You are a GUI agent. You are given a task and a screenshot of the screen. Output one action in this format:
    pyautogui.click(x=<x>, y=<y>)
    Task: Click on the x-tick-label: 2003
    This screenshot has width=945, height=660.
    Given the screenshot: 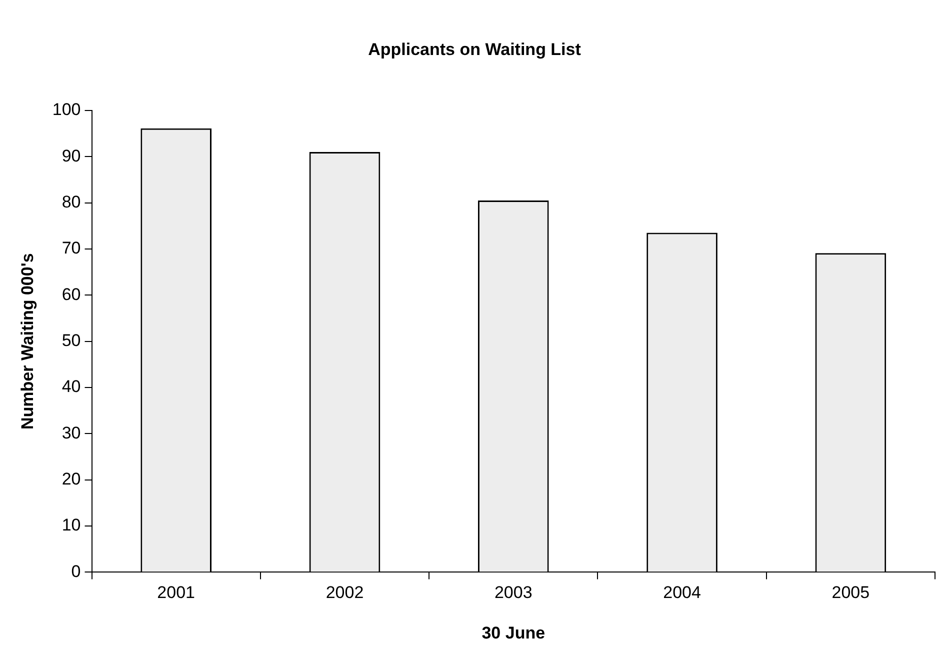 What is the action you would take?
    pyautogui.click(x=513, y=592)
    